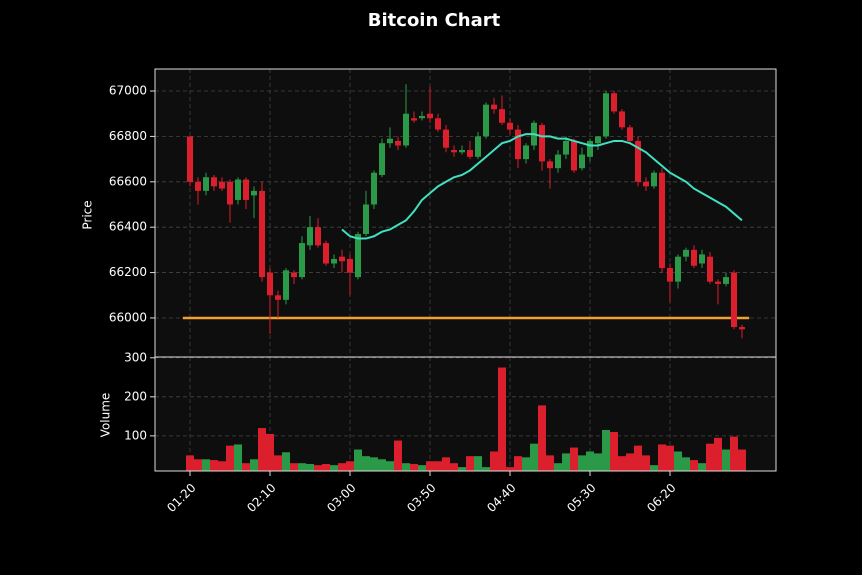  Describe the element at coordinates (128, 91) in the screenshot. I see `y-tick-label: 67000` at that location.